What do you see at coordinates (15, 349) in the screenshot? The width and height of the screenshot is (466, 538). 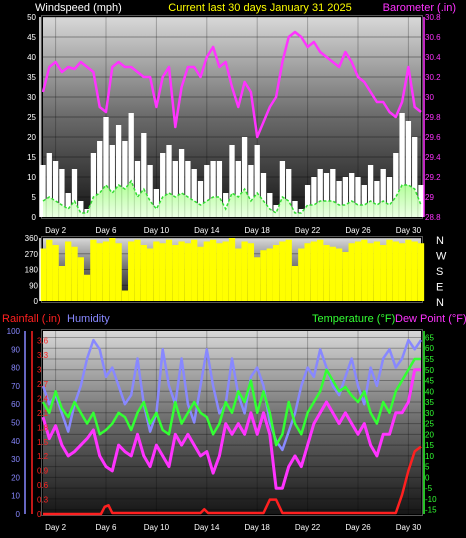 I see `humidity-tick-label: 90` at bounding box center [15, 349].